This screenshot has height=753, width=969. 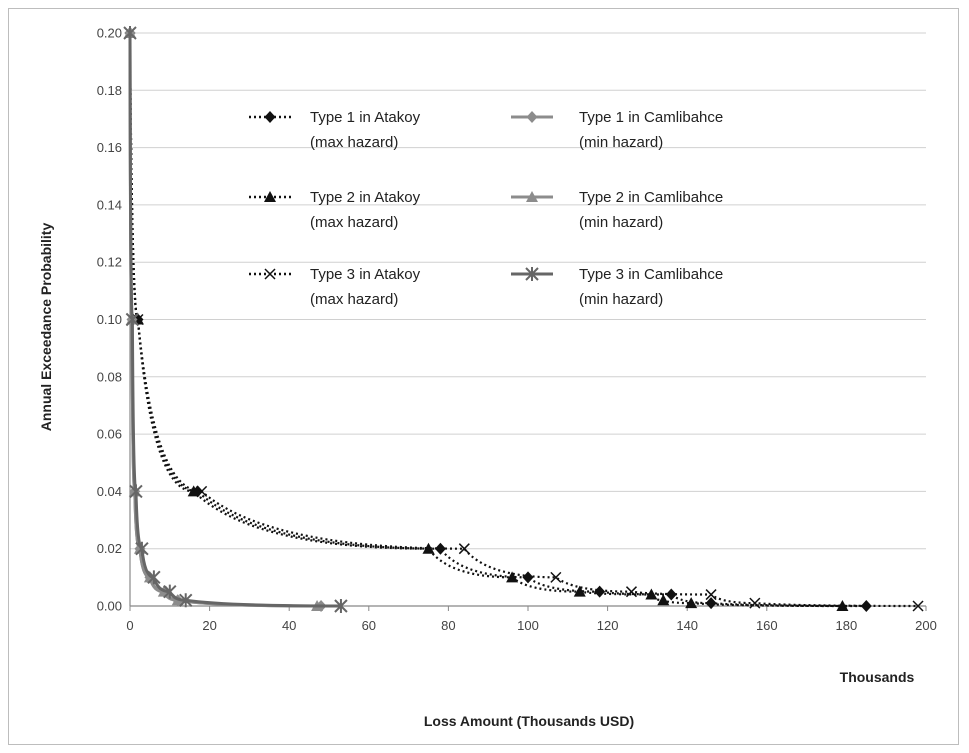 I want to click on y-tick-label: 0.18, so click(x=109, y=90).